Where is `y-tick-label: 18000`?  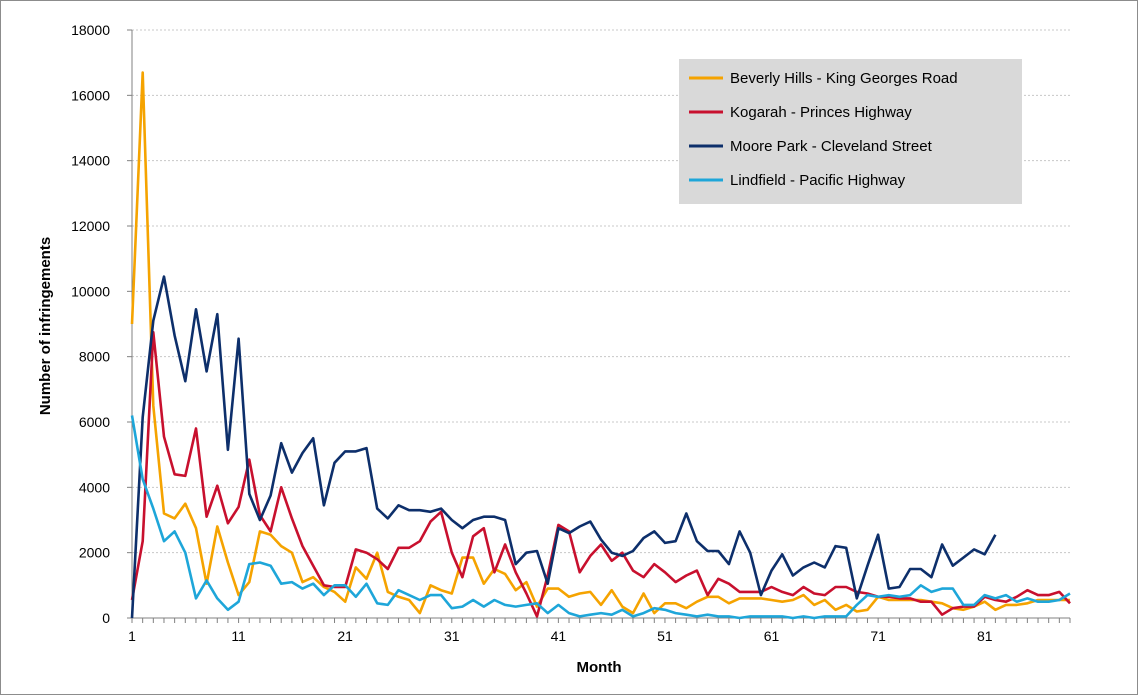 y-tick-label: 18000 is located at coordinates (90, 30).